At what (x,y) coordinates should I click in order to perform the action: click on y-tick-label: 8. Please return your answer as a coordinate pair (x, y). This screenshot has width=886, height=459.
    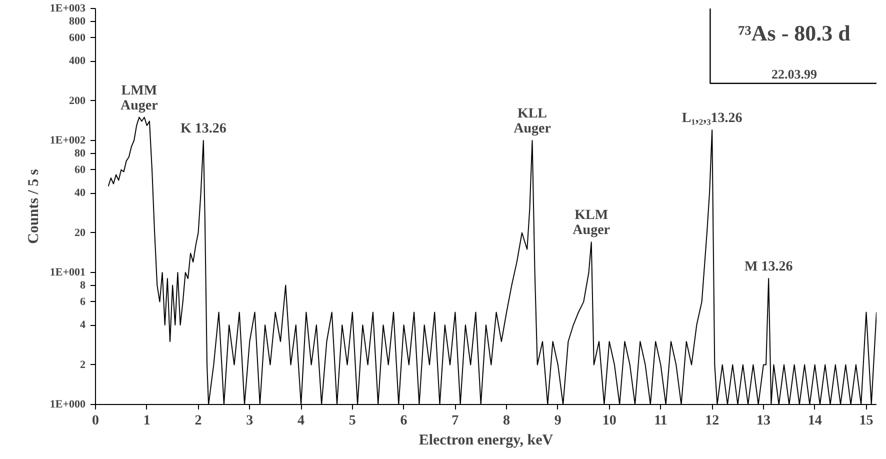
    Looking at the image, I should click on (83, 285).